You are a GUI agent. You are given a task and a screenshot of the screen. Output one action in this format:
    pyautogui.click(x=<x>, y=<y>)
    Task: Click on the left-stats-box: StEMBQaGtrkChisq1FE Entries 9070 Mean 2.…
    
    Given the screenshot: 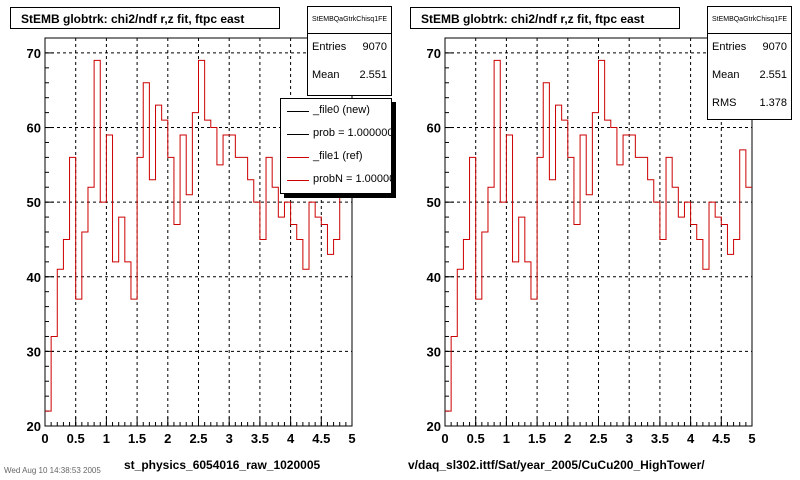 What is the action you would take?
    pyautogui.click(x=349, y=51)
    